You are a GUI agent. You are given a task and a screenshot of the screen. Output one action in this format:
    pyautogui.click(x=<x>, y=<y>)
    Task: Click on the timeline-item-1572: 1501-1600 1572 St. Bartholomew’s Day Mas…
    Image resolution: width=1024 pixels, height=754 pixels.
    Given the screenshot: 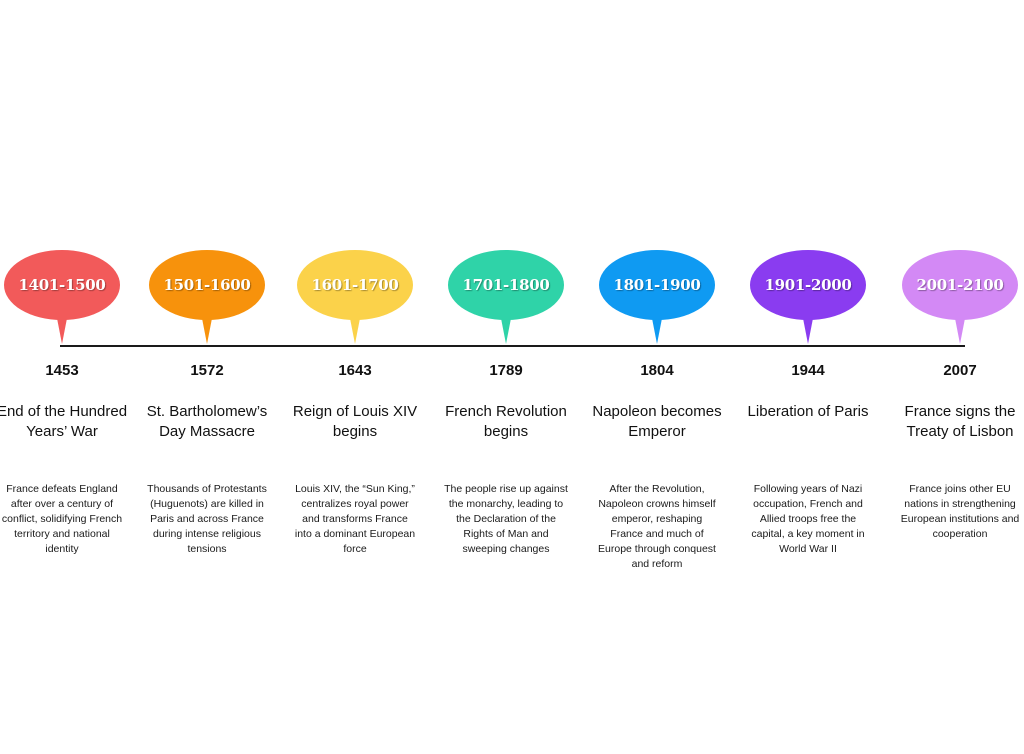 What is the action you would take?
    pyautogui.click(x=207, y=397)
    